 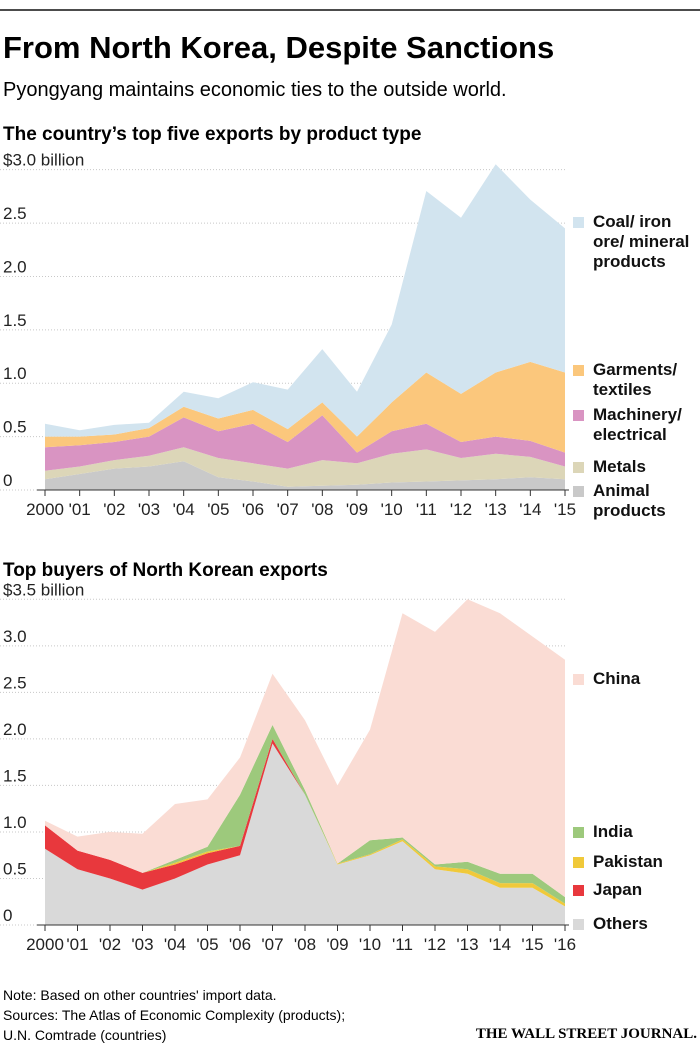 What do you see at coordinates (635, 379) in the screenshot?
I see `legend-label: Garments/ textiles` at bounding box center [635, 379].